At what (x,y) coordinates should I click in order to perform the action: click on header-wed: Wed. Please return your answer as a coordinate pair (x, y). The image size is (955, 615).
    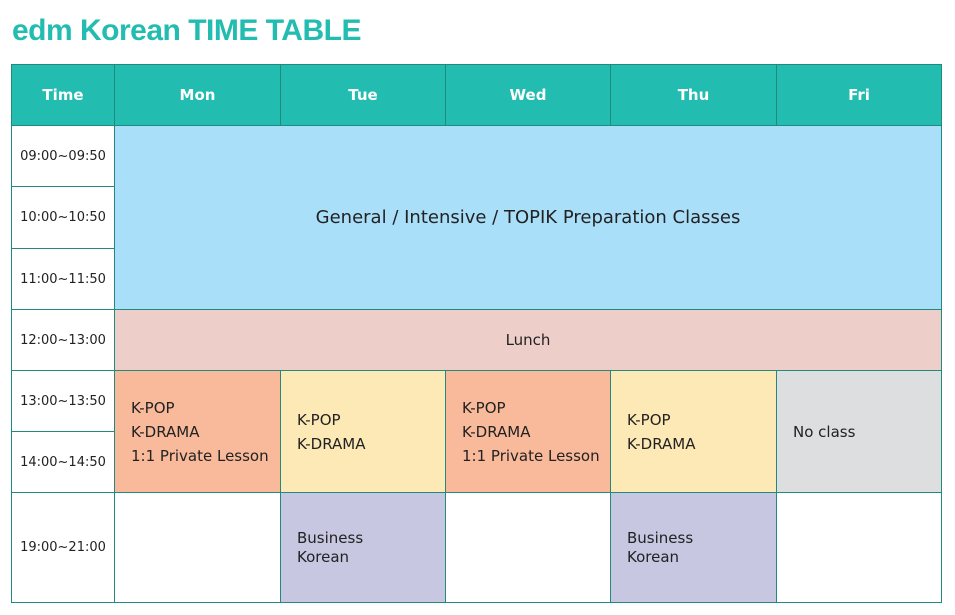
    Looking at the image, I should click on (528, 95).